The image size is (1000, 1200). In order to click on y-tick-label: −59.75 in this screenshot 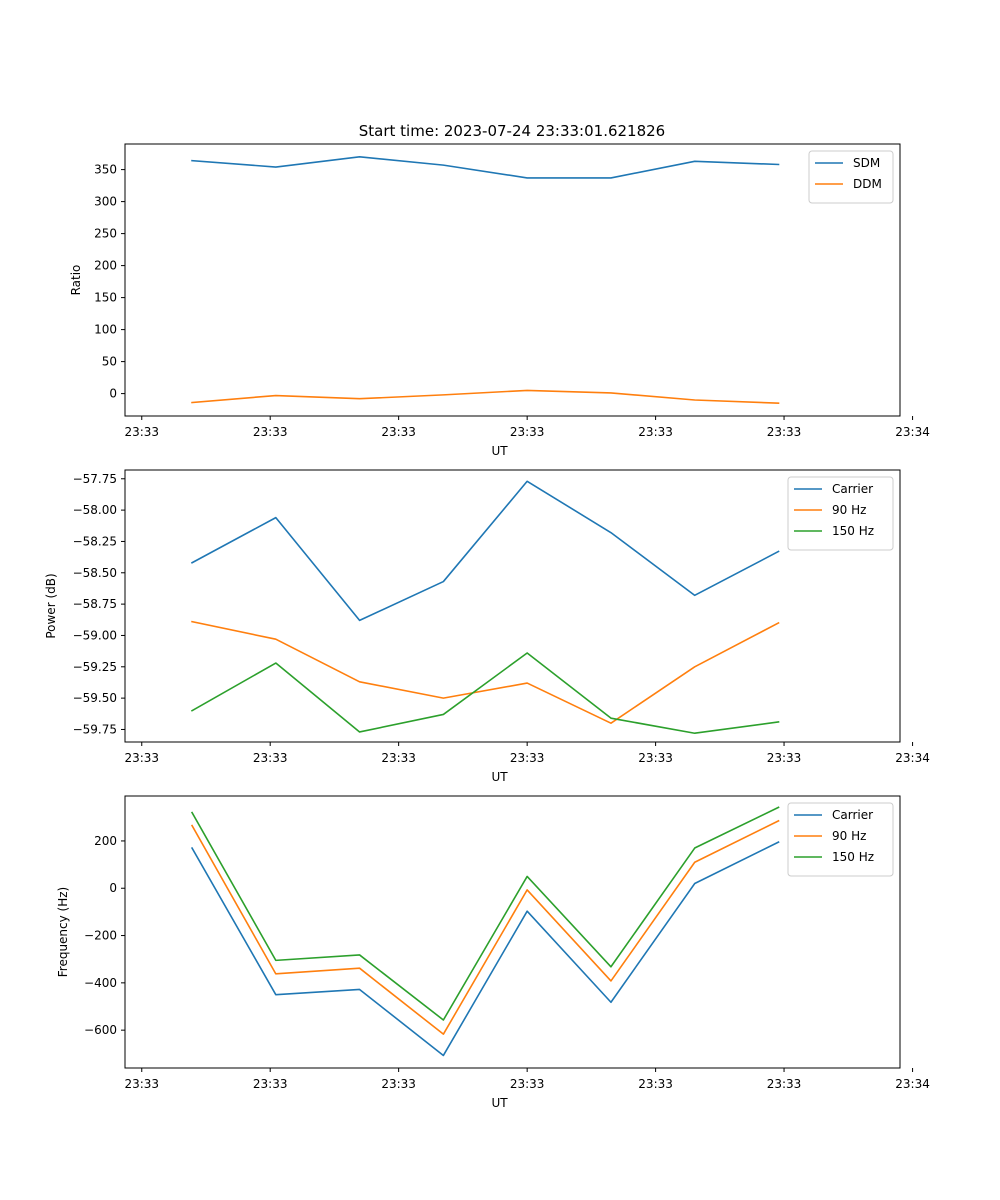, I will do `click(95, 729)`.